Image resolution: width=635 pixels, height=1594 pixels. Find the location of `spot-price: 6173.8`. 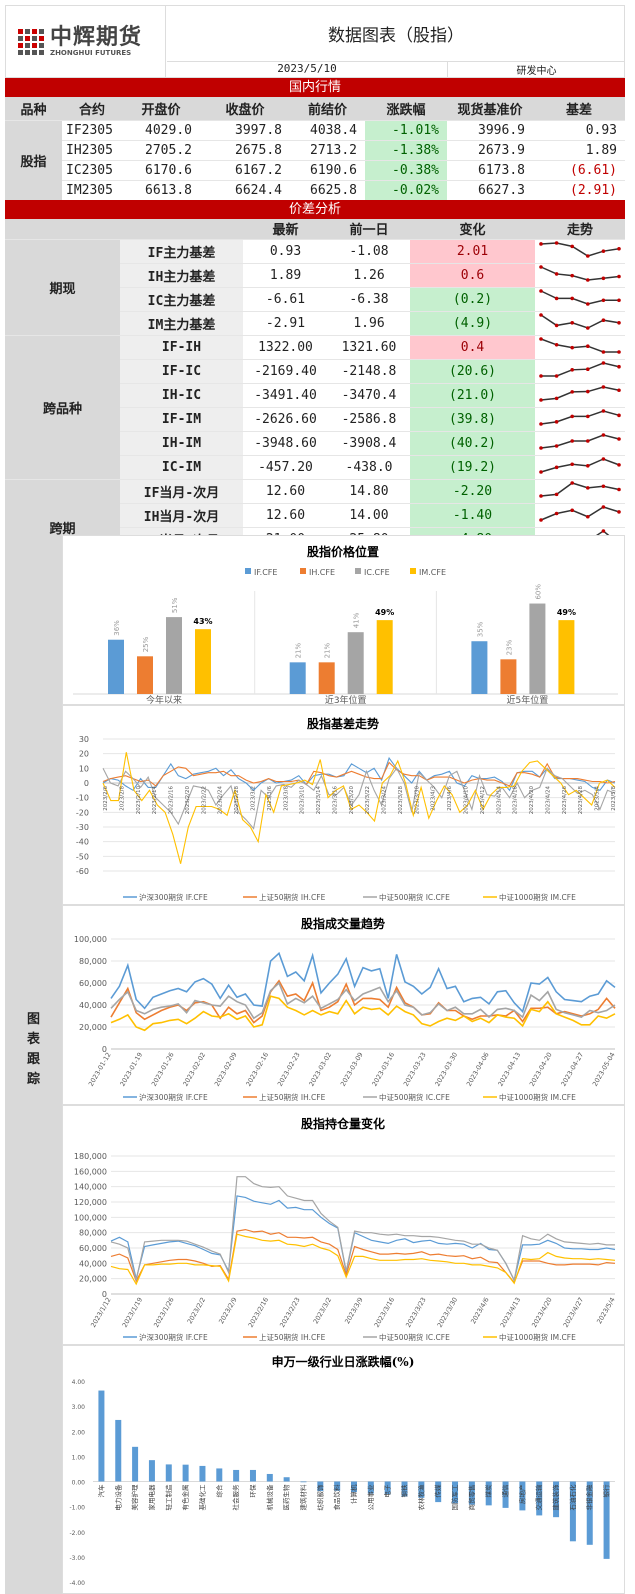

spot-price: 6173.8 is located at coordinates (490, 170).